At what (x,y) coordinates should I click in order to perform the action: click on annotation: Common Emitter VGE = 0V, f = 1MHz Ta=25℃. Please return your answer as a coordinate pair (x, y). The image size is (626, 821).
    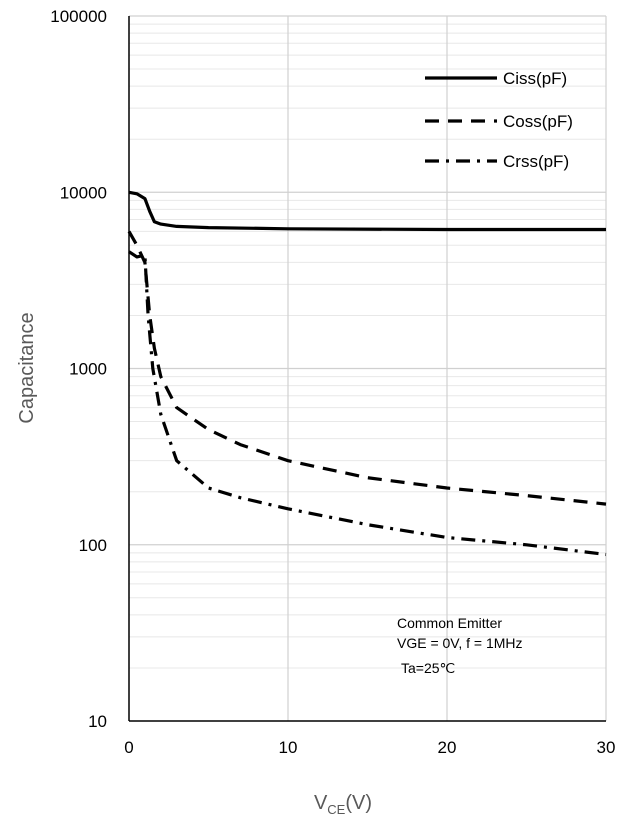
    Looking at the image, I should click on (460, 645).